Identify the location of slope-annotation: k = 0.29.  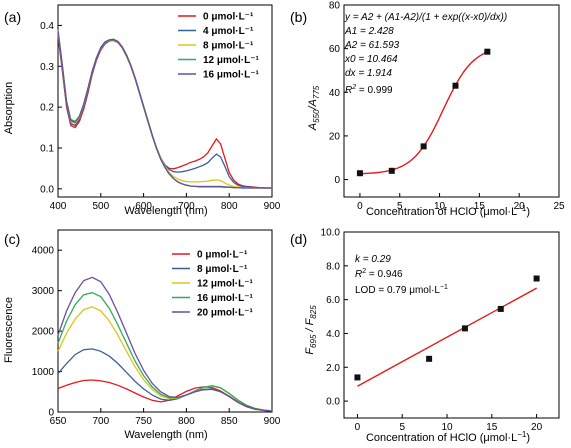
(373, 259).